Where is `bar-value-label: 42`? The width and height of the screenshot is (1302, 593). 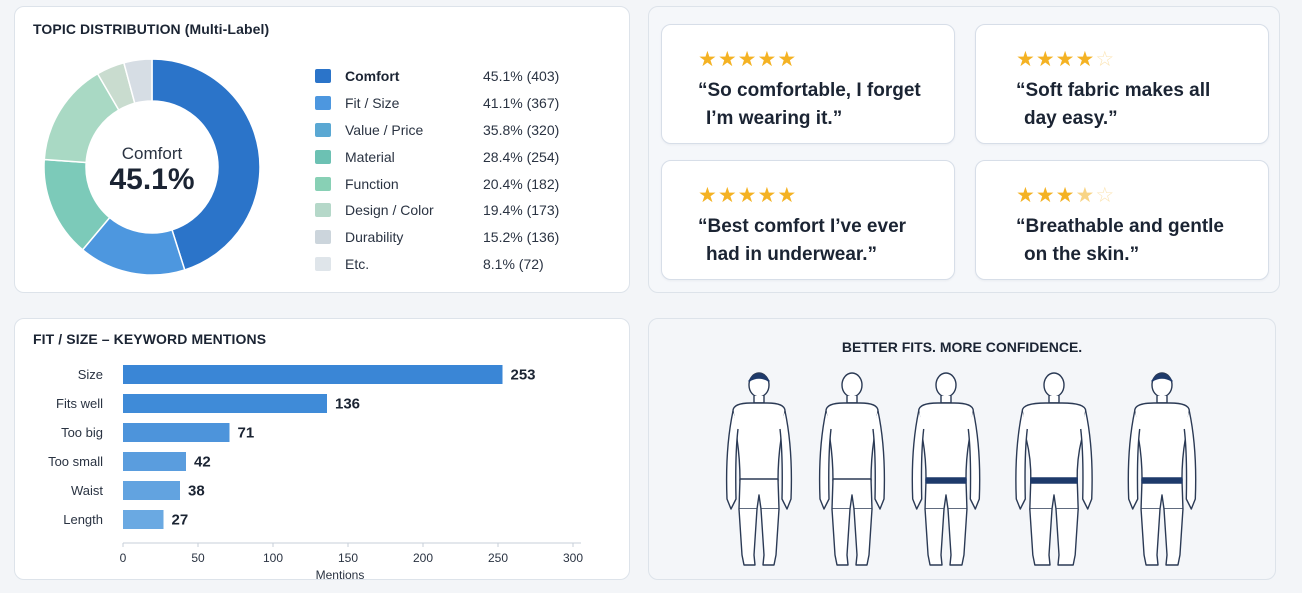
bar-value-label: 42 is located at coordinates (202, 462).